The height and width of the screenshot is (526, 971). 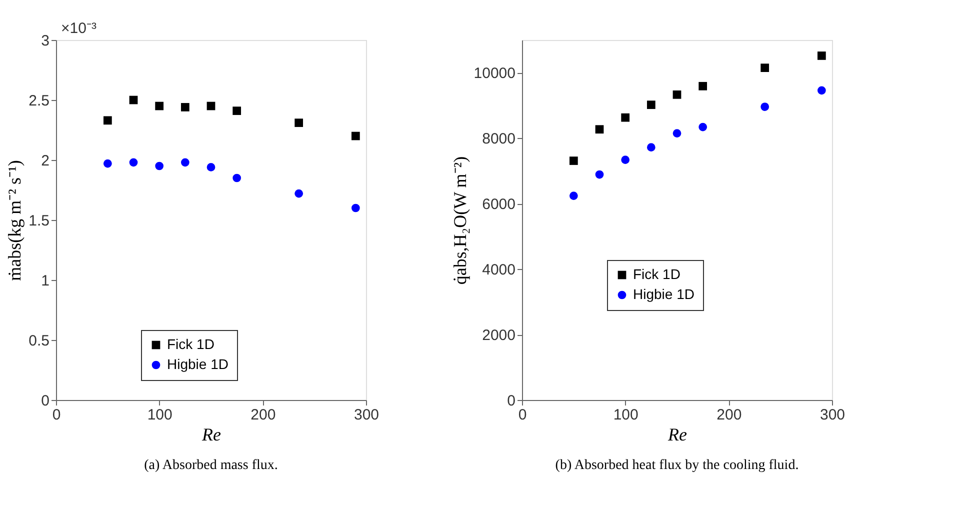 I want to click on y-tick-label: 3, so click(x=45, y=41).